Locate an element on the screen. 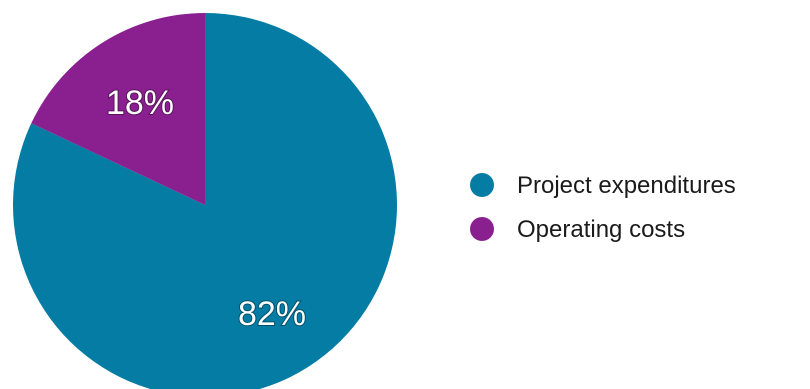 This screenshot has height=389, width=810. legend-item-project-expenditures: Project expenditures is located at coordinates (603, 185).